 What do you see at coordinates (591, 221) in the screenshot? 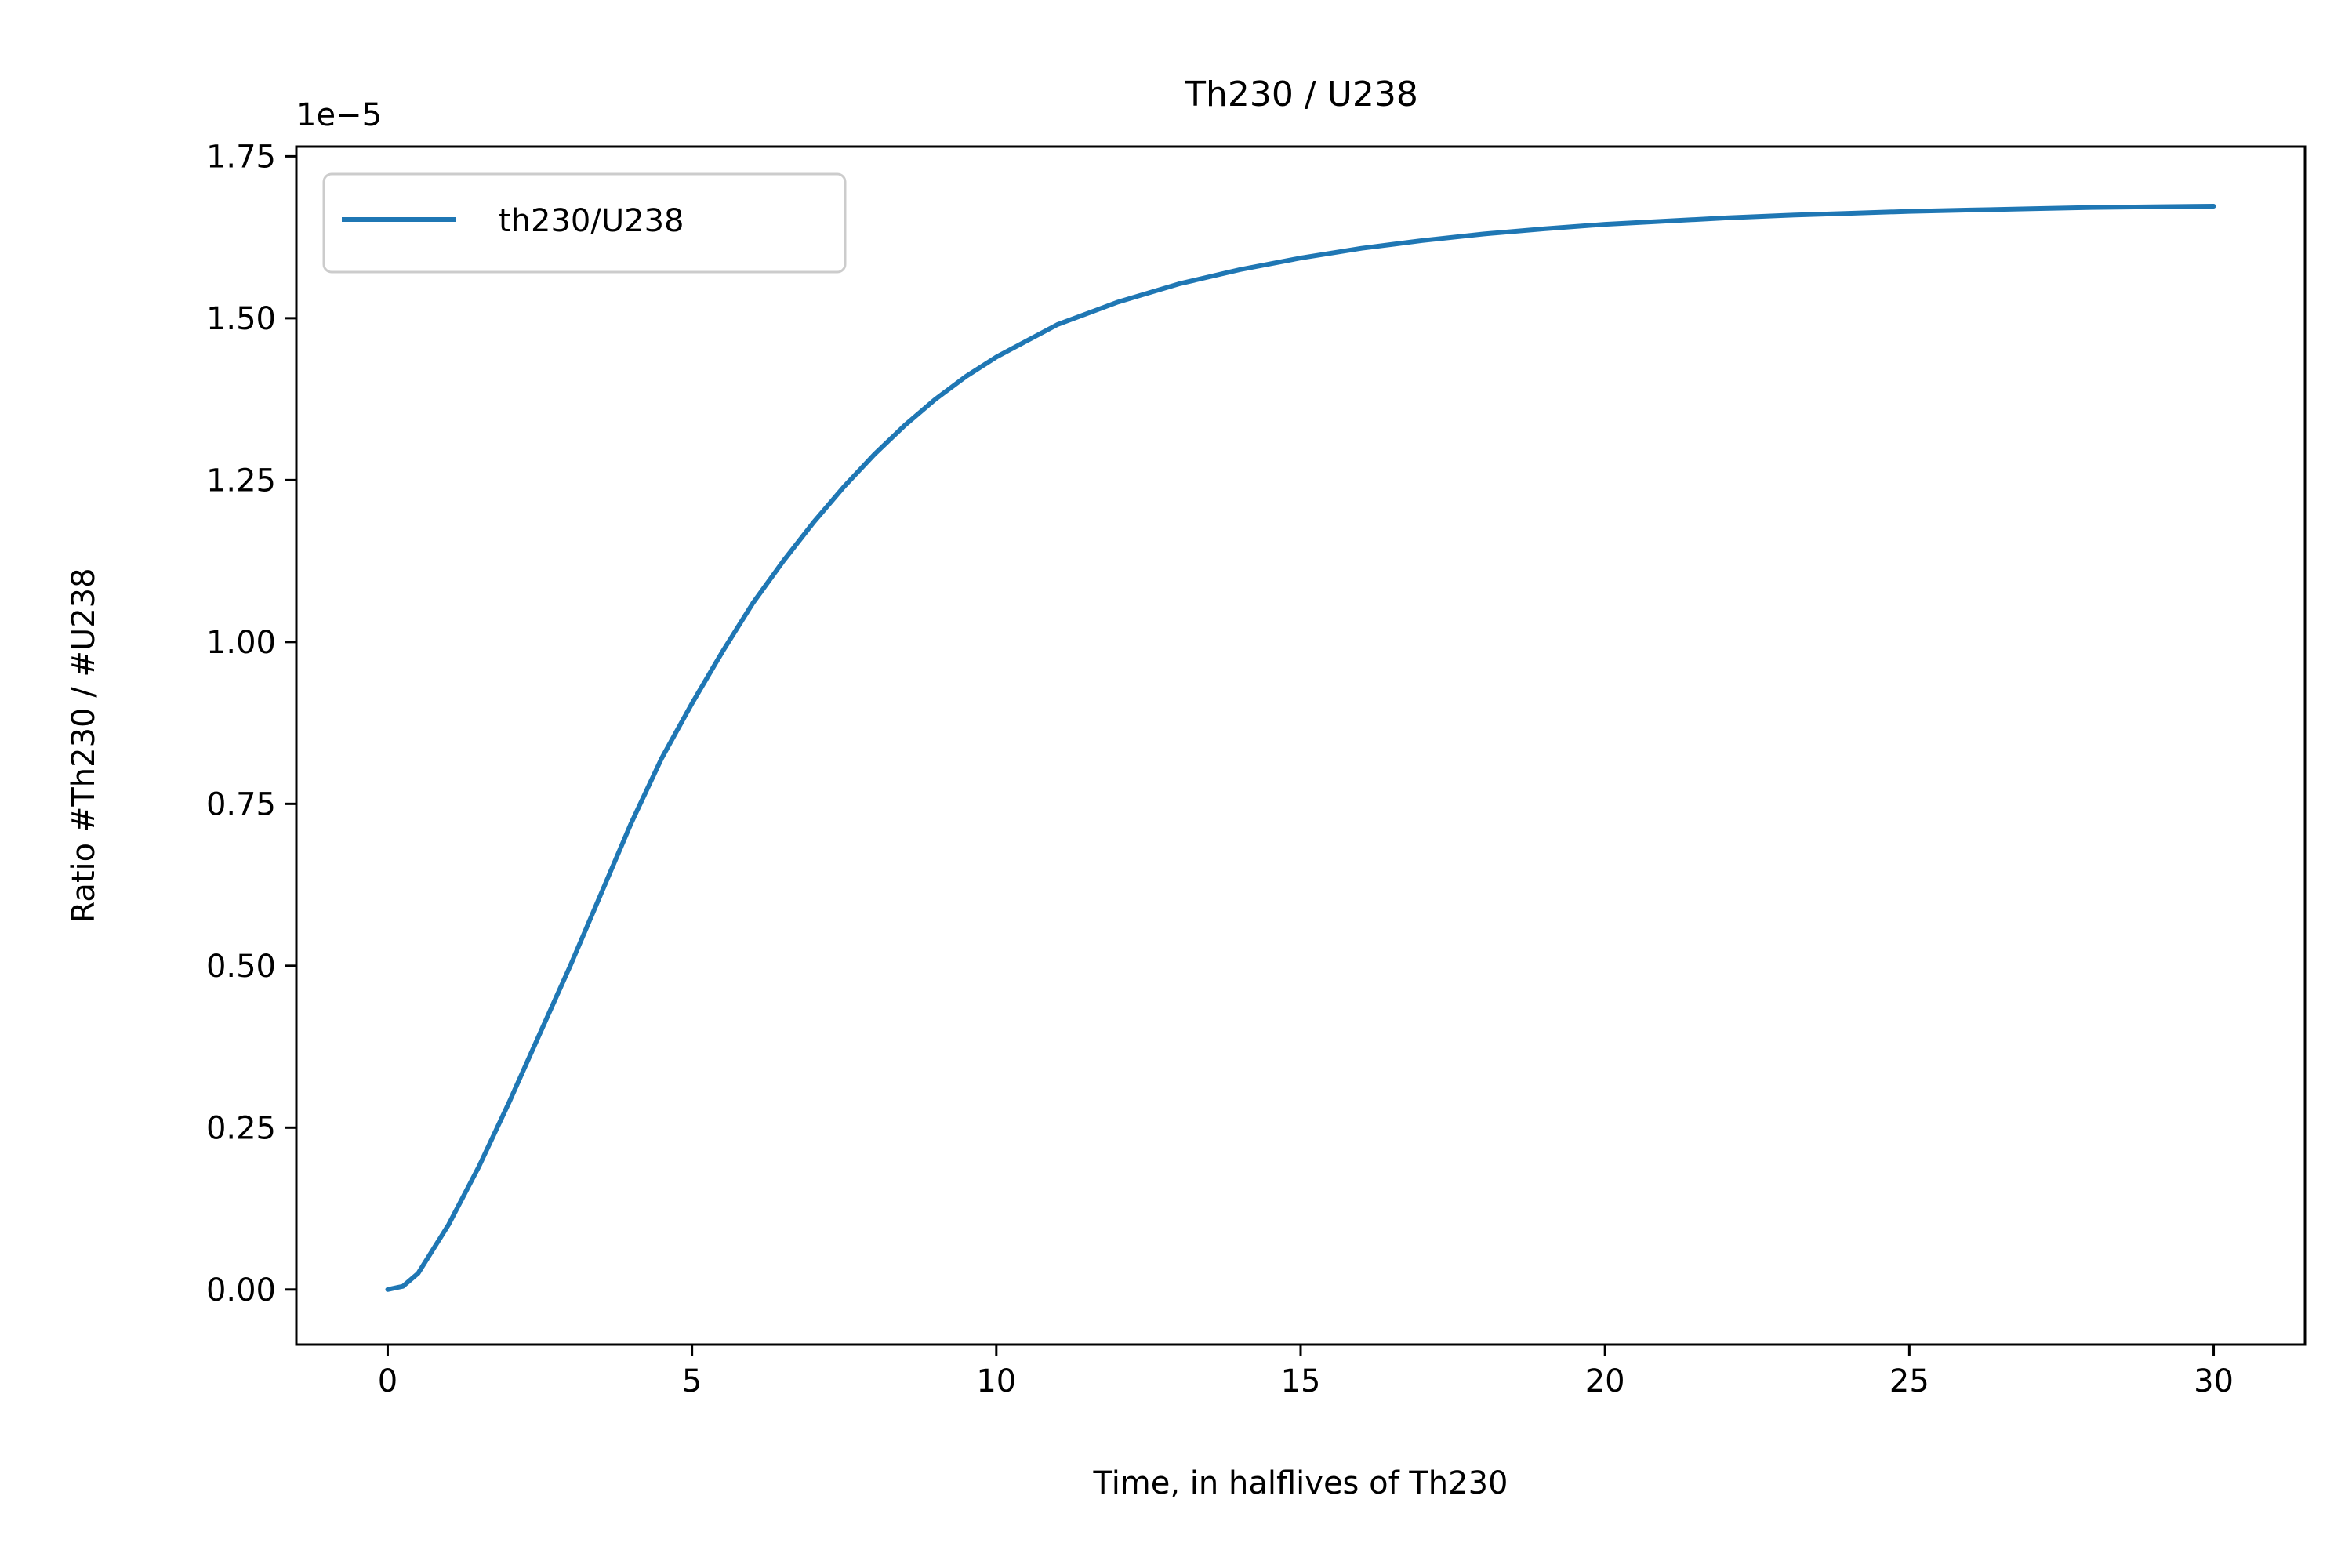
I see `legend-label: th230/U238` at bounding box center [591, 221].